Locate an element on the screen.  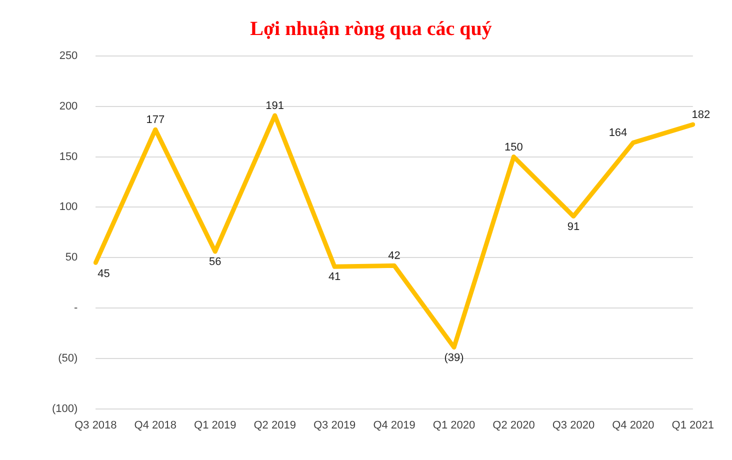
x-tick-label: Q4 2018 is located at coordinates (155, 425).